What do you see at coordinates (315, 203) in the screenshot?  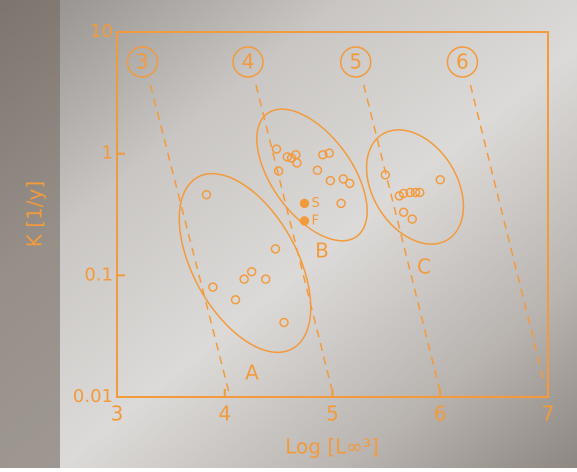 I see `point-label: S` at bounding box center [315, 203].